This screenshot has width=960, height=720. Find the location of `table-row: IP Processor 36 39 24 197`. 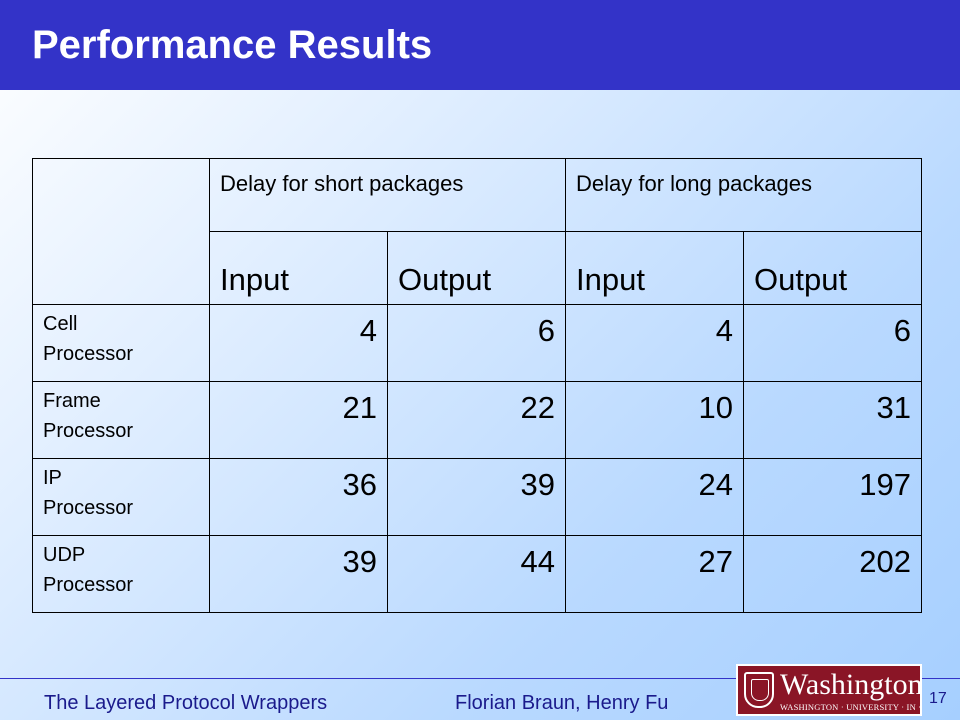

table-row: IP Processor 36 39 24 197 is located at coordinates (477, 497).